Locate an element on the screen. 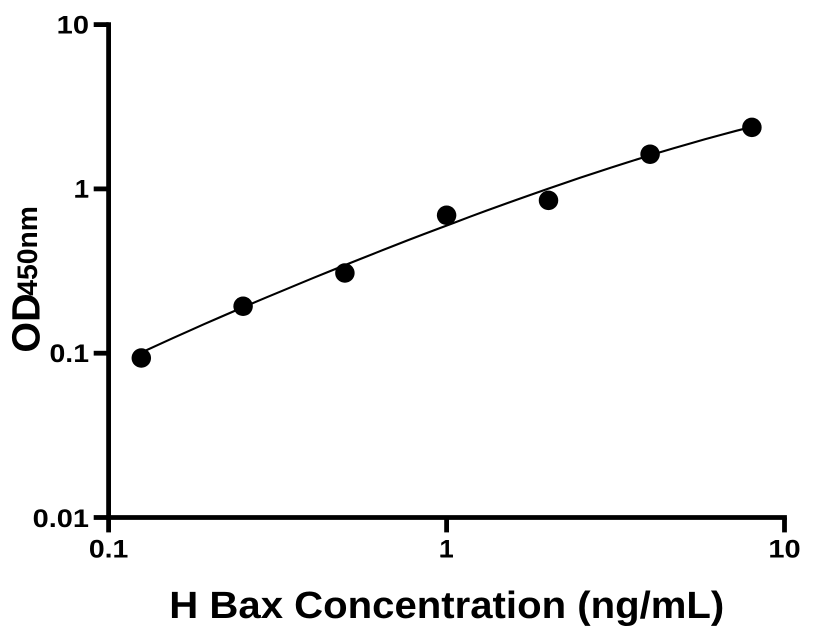  svg-text: OD450nm is located at coordinates (26, 279).